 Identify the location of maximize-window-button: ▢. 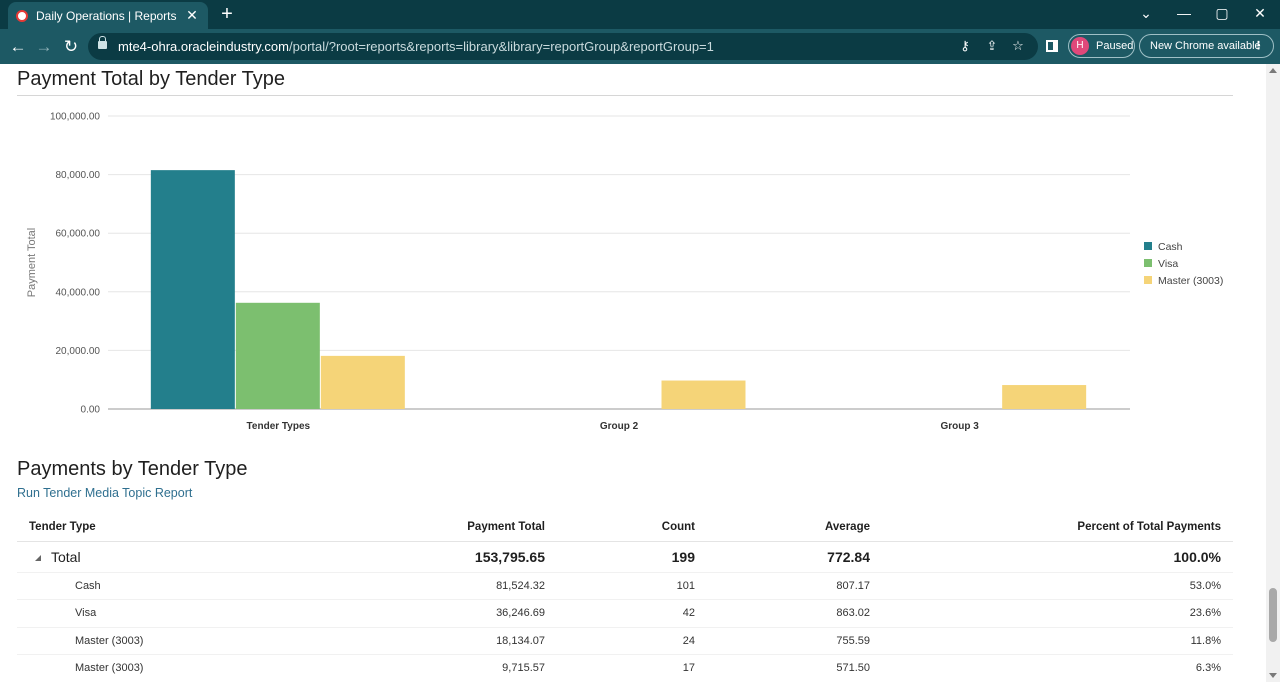
(1222, 13).